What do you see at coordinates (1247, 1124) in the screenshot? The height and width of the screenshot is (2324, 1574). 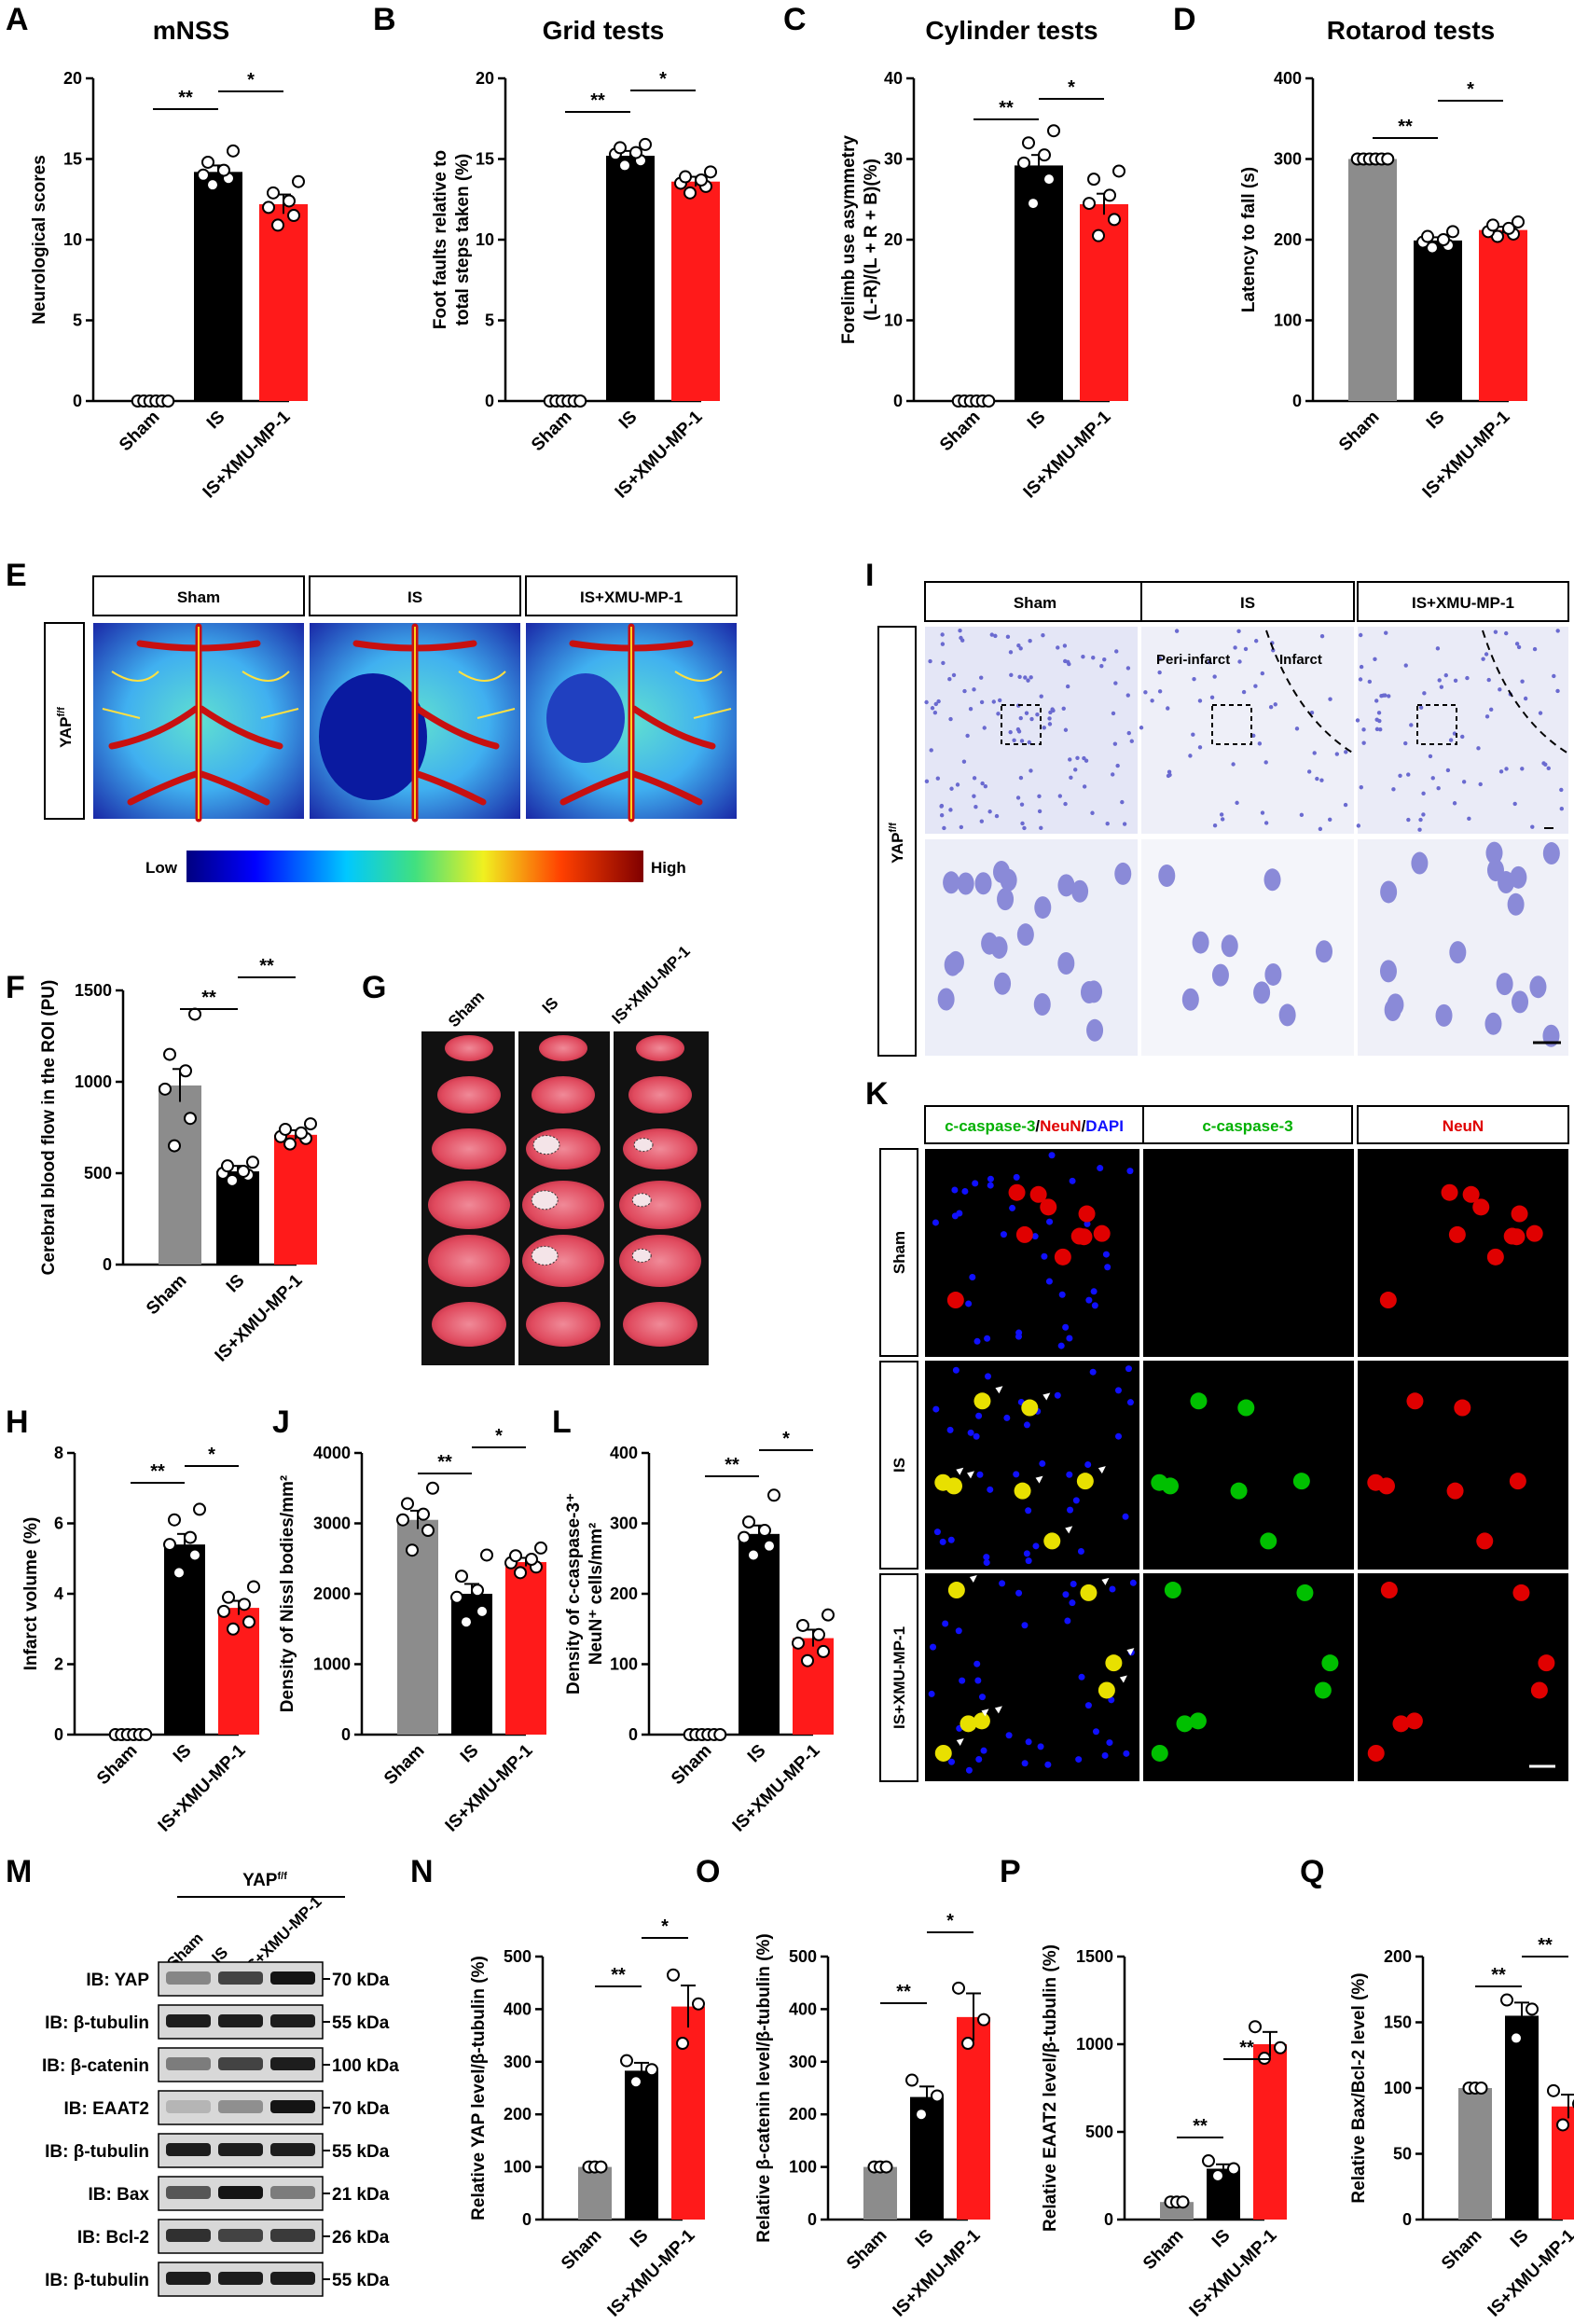 I see `if-header-box-caspase` at bounding box center [1247, 1124].